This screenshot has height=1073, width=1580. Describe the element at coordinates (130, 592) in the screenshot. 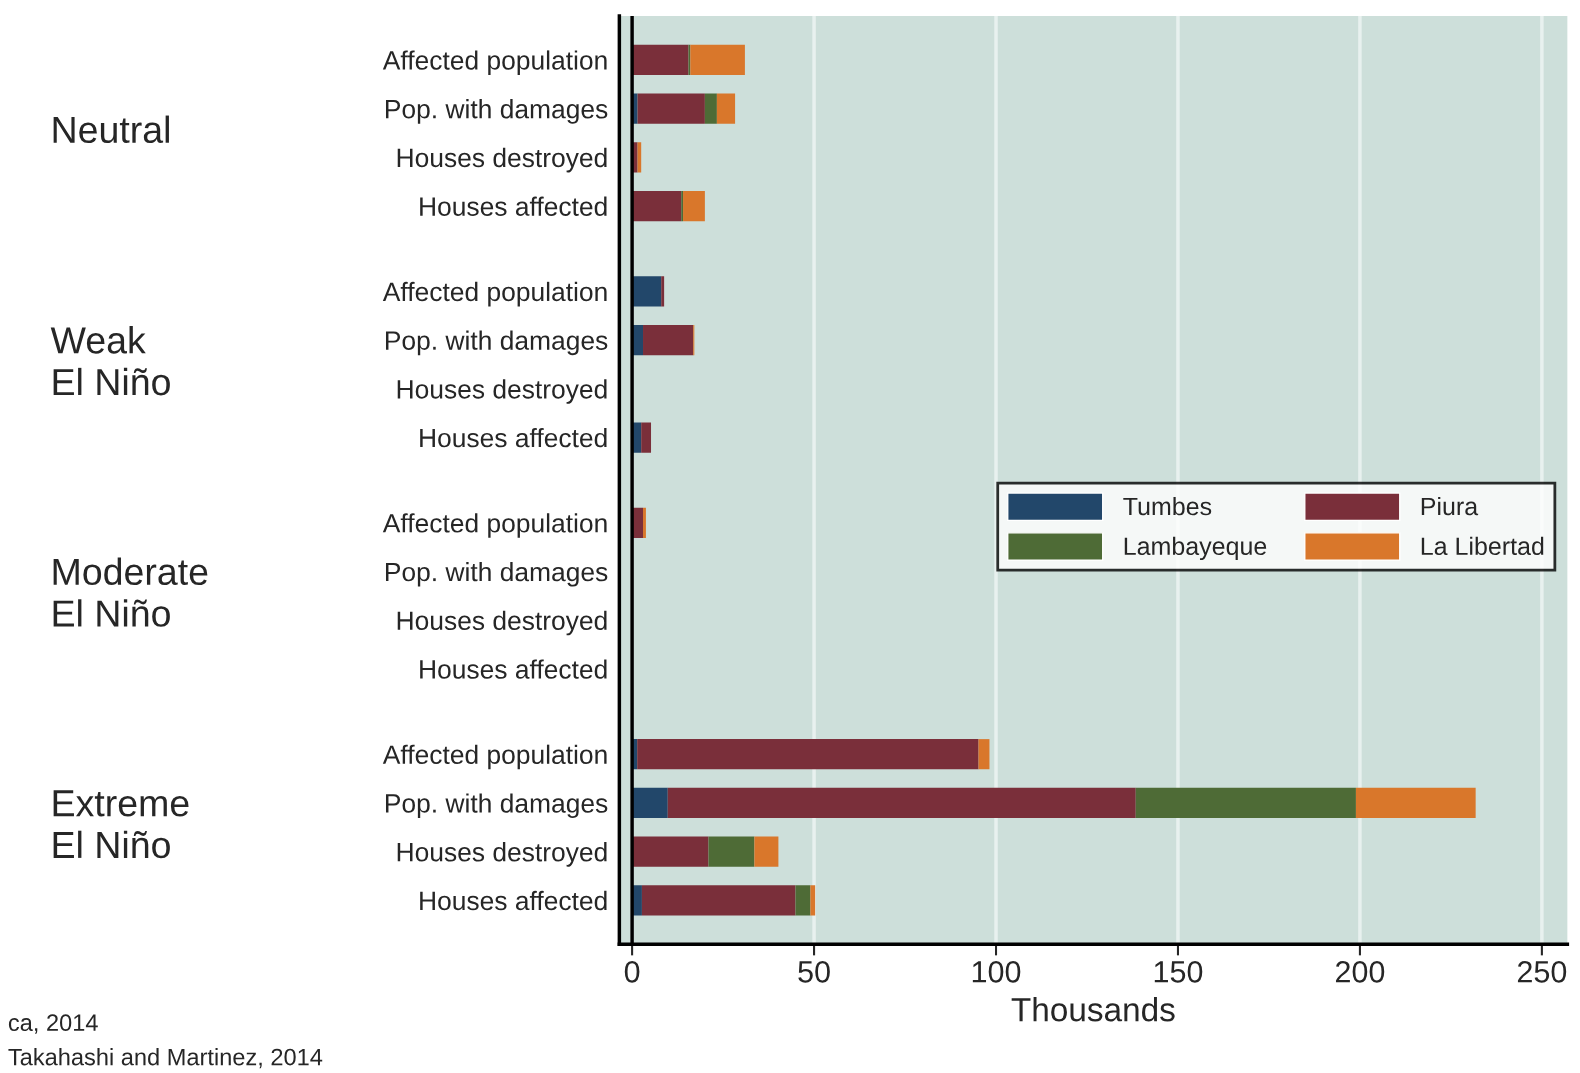

I see `text: Moderate El Niño` at that location.